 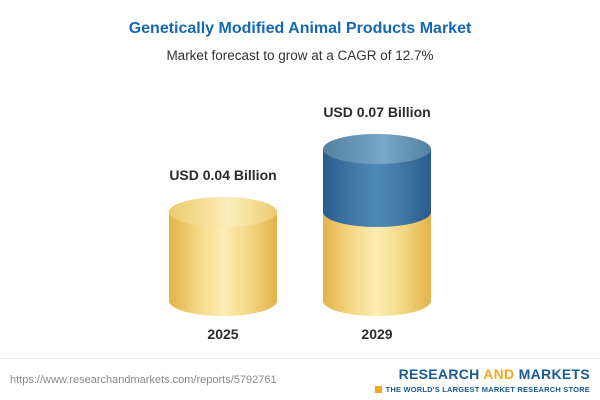 What do you see at coordinates (482, 374) in the screenshot?
I see `logo-wordmark: RESEARCH AND MARKETS` at bounding box center [482, 374].